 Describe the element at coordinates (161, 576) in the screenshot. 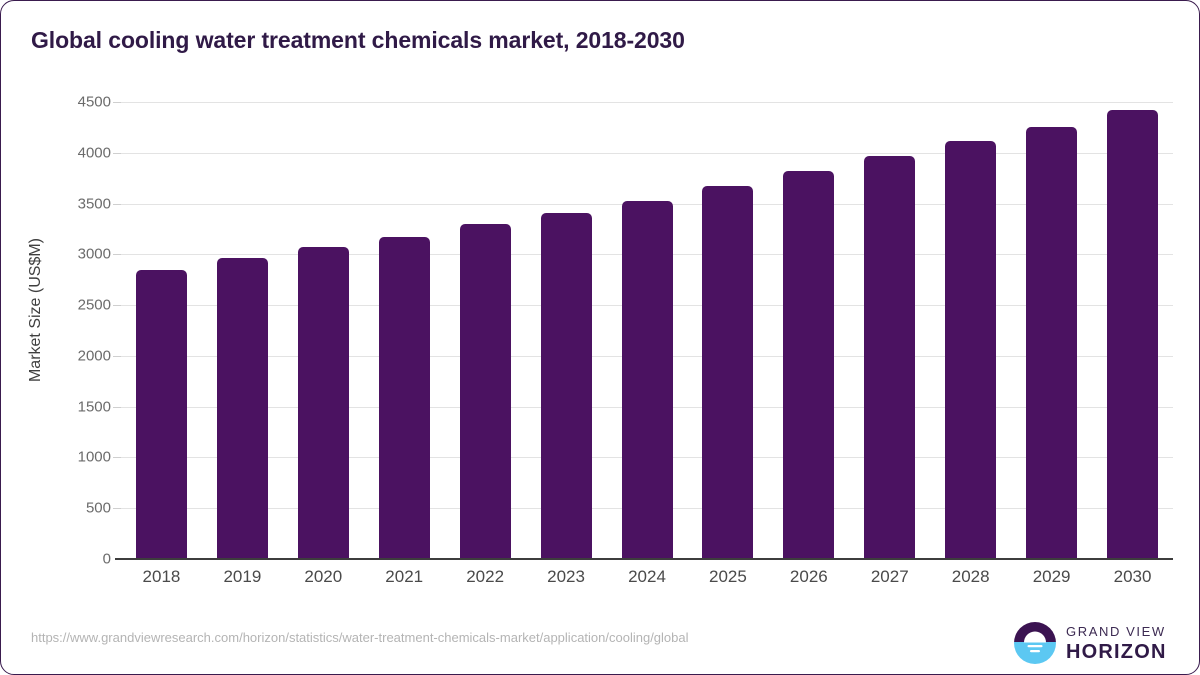

I see `x-tick-label: 2018` at that location.